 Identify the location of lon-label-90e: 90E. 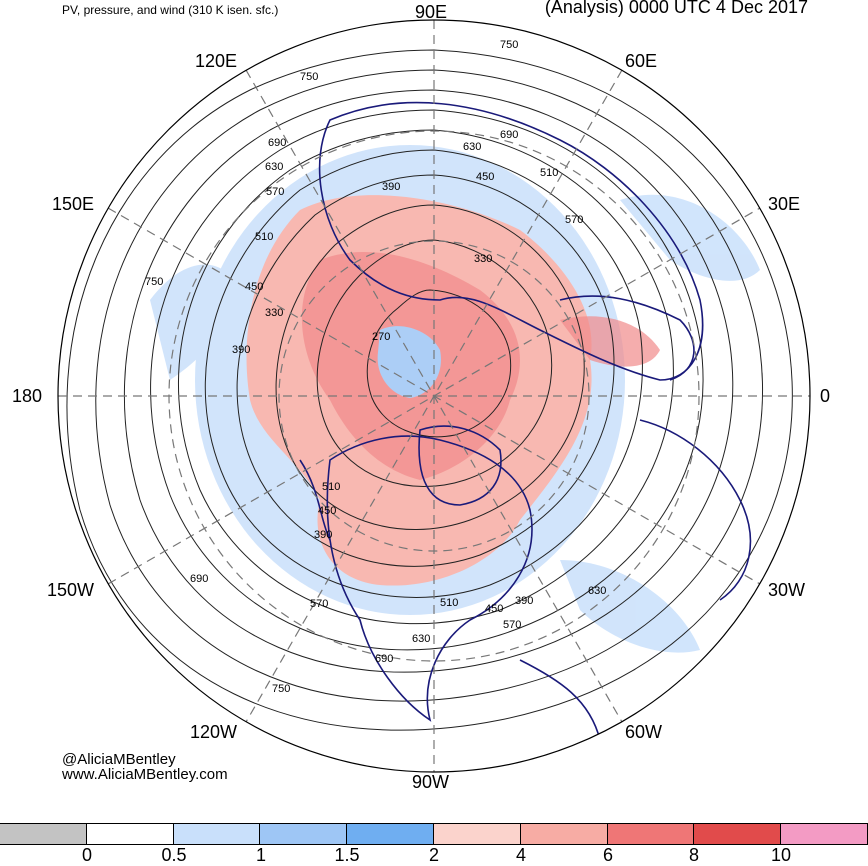
(431, 12).